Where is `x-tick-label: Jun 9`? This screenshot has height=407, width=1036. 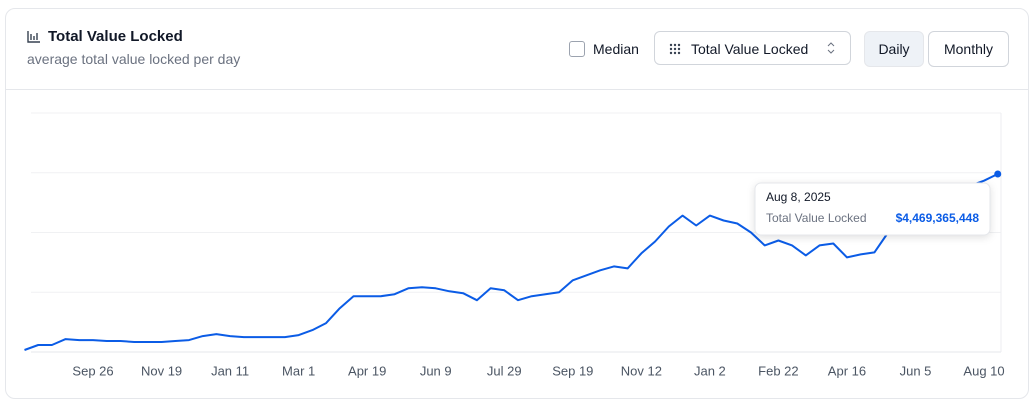 x-tick-label: Jun 9 is located at coordinates (436, 370).